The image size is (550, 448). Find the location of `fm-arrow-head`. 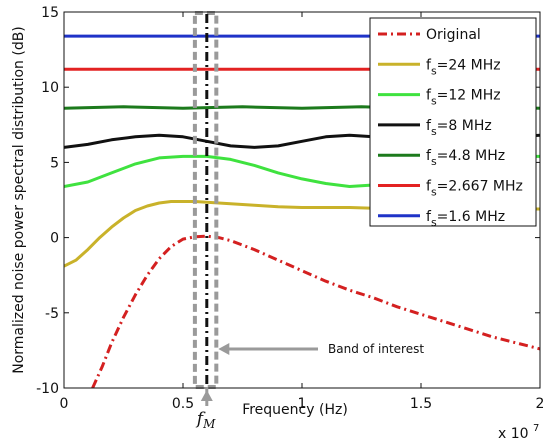

fm-arrow-head is located at coordinates (206, 395).